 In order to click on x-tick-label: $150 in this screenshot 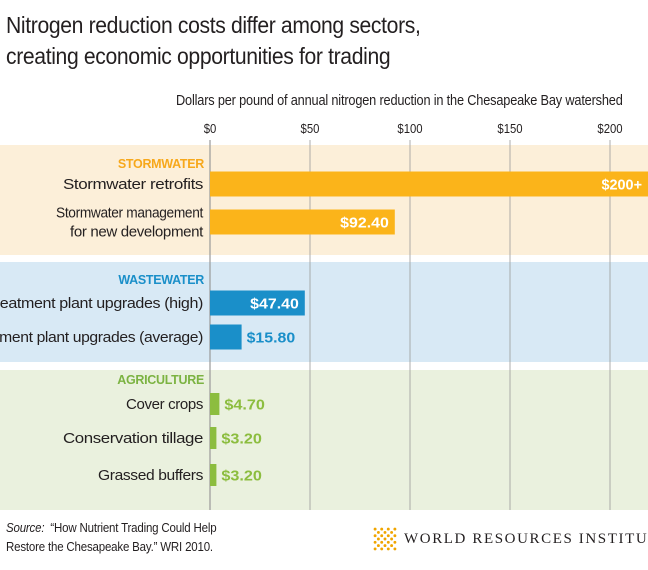, I will do `click(509, 128)`.